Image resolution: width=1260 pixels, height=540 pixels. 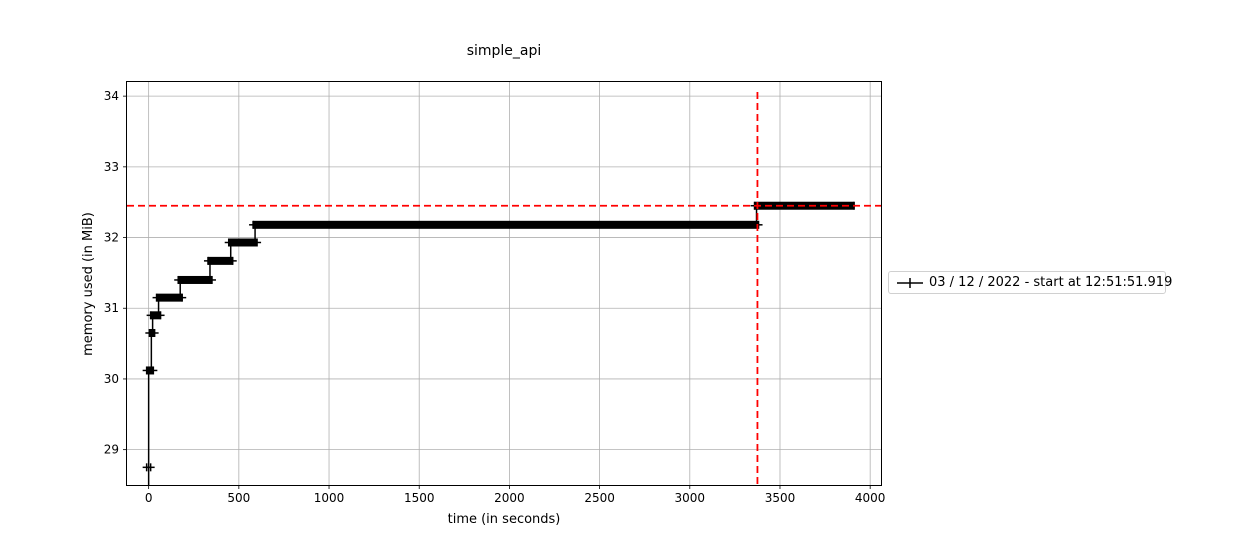 I want to click on y-tick-label: 34, so click(x=111, y=96).